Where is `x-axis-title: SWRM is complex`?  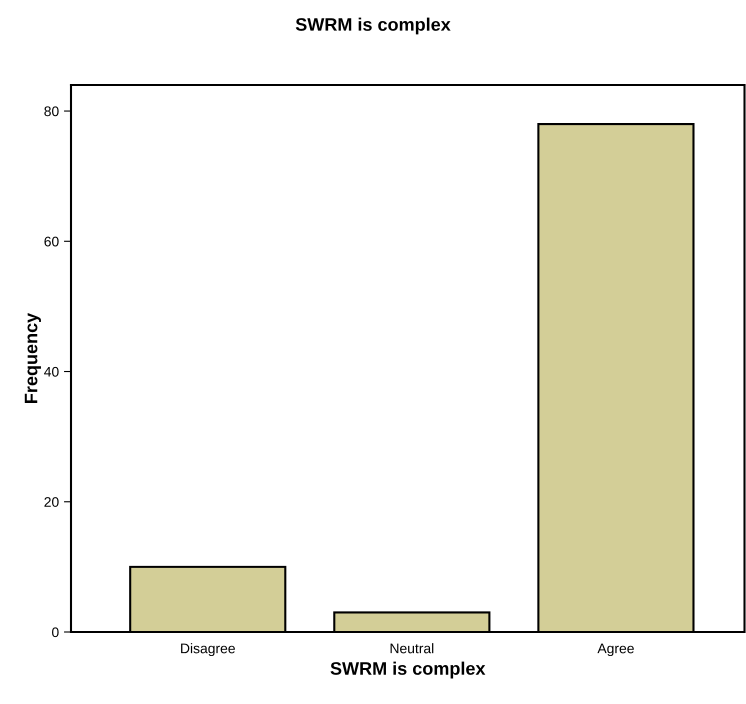 x-axis-title: SWRM is complex is located at coordinates (408, 670).